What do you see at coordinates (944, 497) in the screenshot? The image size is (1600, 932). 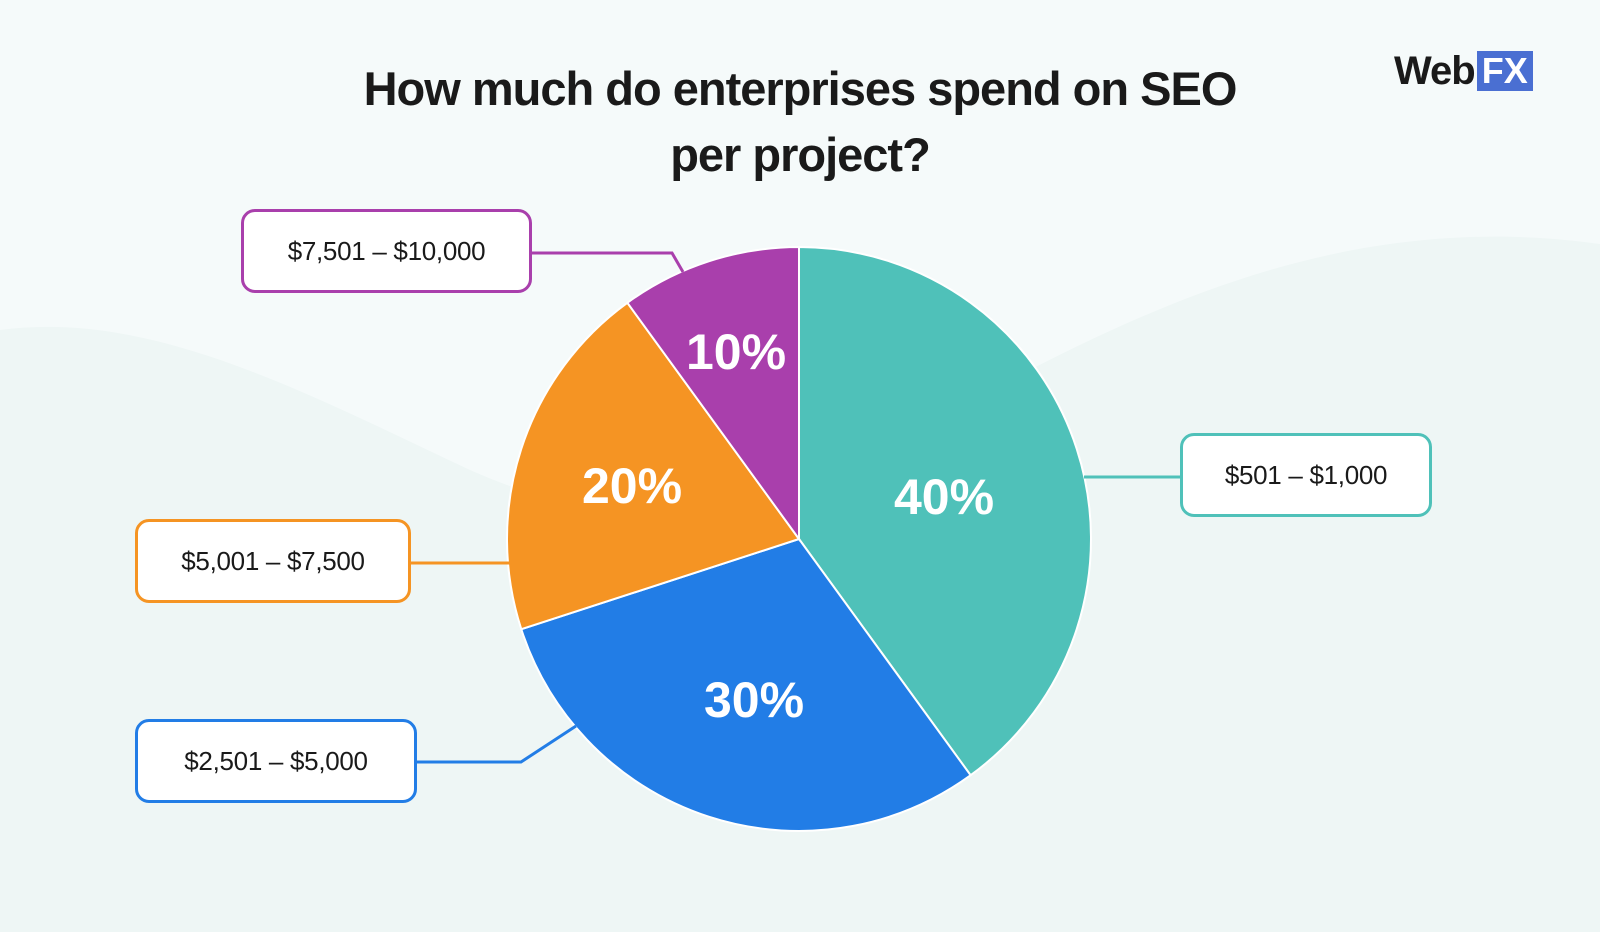 I see `slice-value-label-1: 40%` at bounding box center [944, 497].